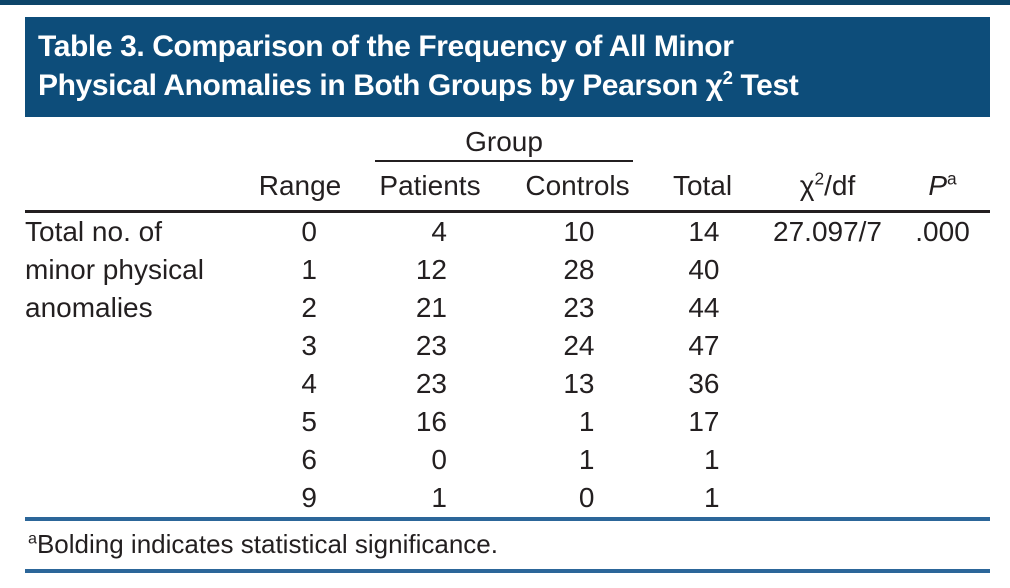 The height and width of the screenshot is (588, 1010). I want to click on cell-range: 6, so click(309, 459).